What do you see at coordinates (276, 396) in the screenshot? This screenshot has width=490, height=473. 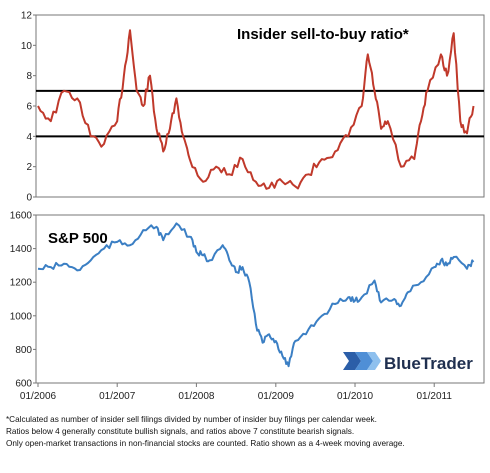 I see `x-tick-label: 01/2009` at bounding box center [276, 396].